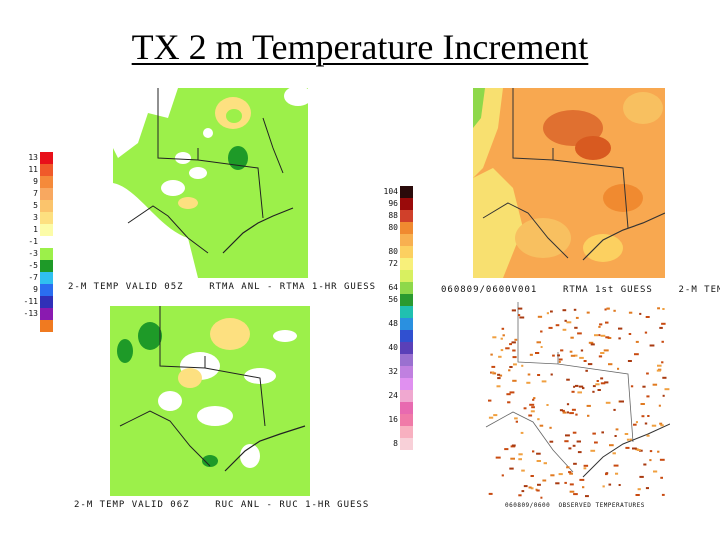 This screenshot has width=720, height=540. What do you see at coordinates (33, 277) in the screenshot?
I see `increment-legend-label: -7` at bounding box center [33, 277].